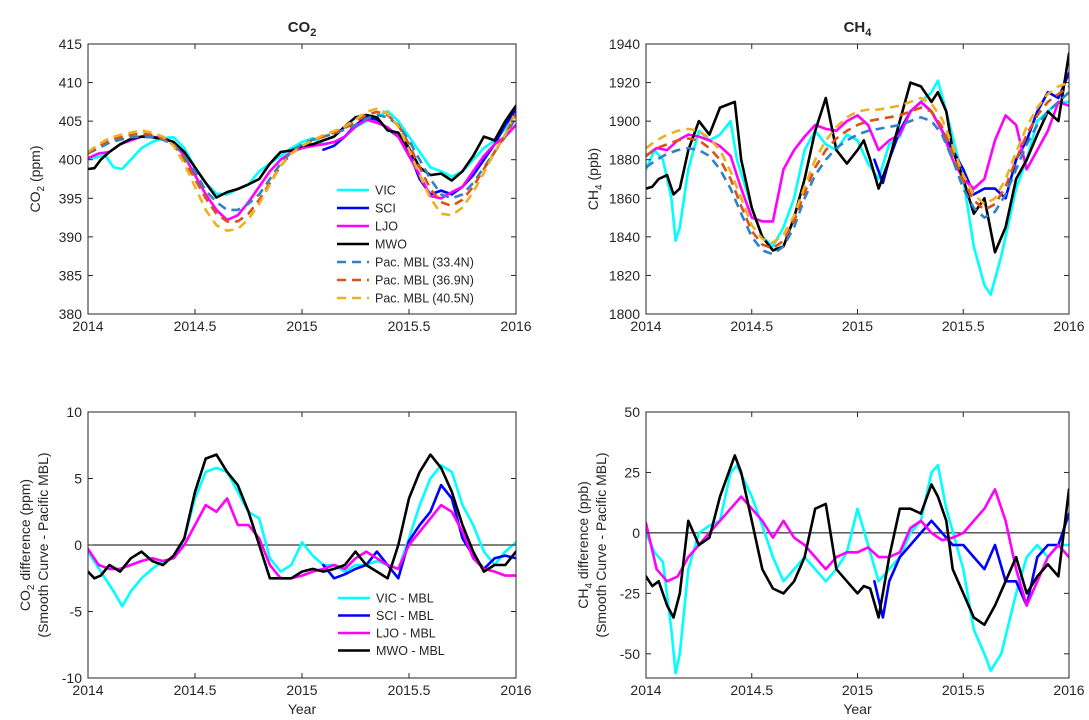 This screenshot has height=720, width=1089. Describe the element at coordinates (74, 412) in the screenshot. I see `y-tick-label: 10` at that location.